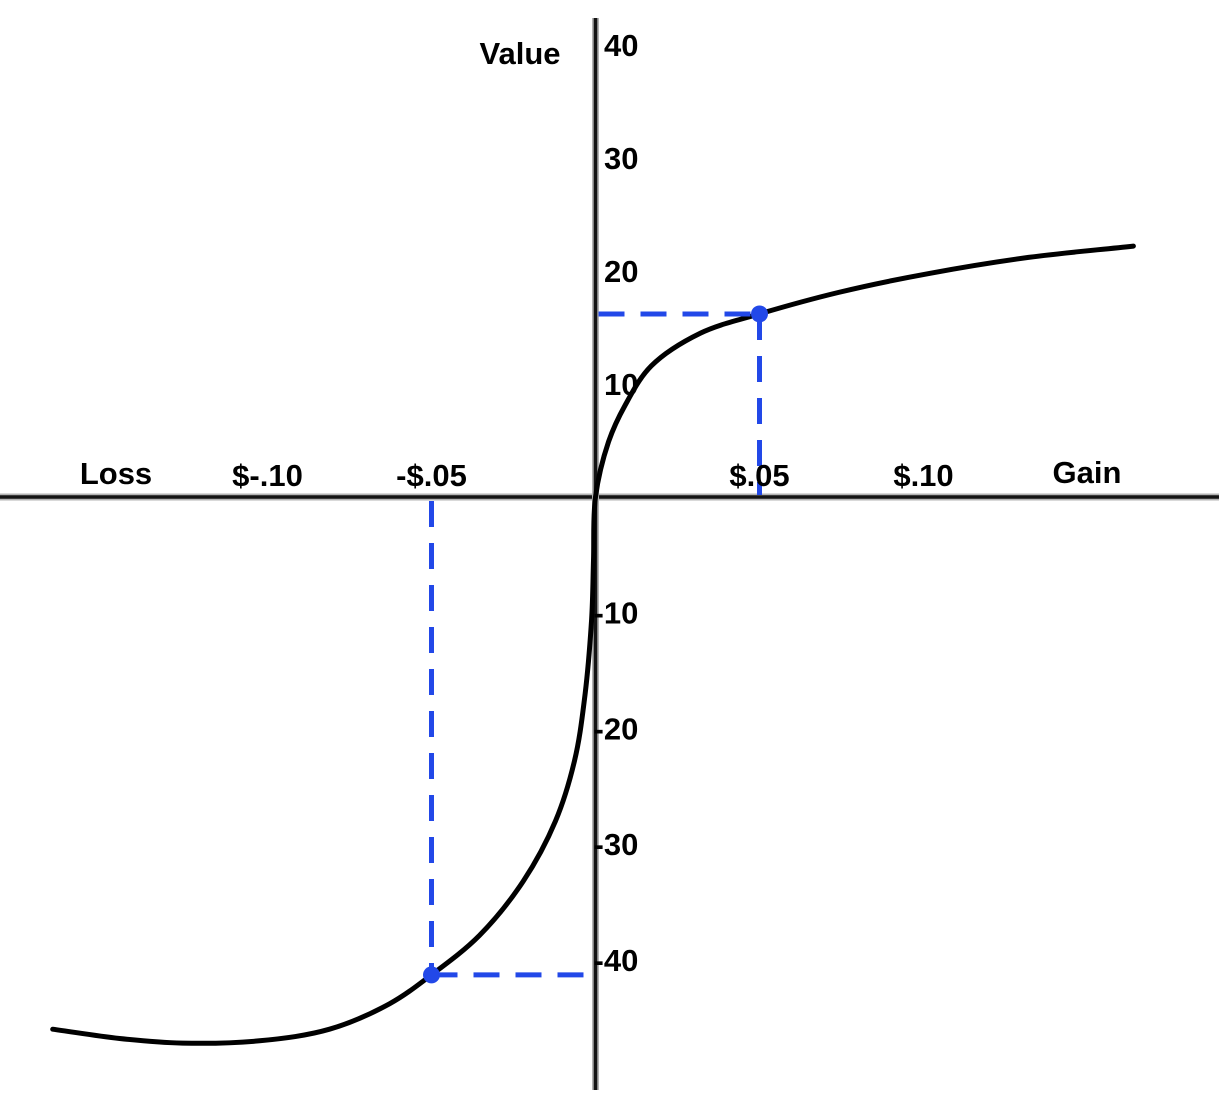 The width and height of the screenshot is (1223, 1098). Describe the element at coordinates (116, 473) in the screenshot. I see `x-axis-loss-label: Loss` at that location.